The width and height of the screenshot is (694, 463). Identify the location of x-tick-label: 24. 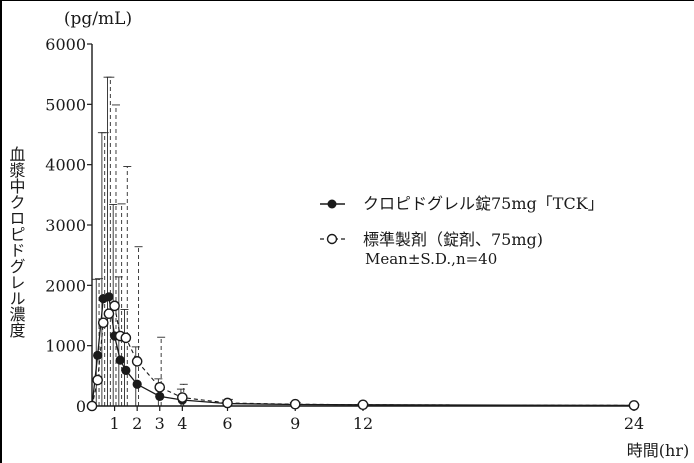
(634, 423).